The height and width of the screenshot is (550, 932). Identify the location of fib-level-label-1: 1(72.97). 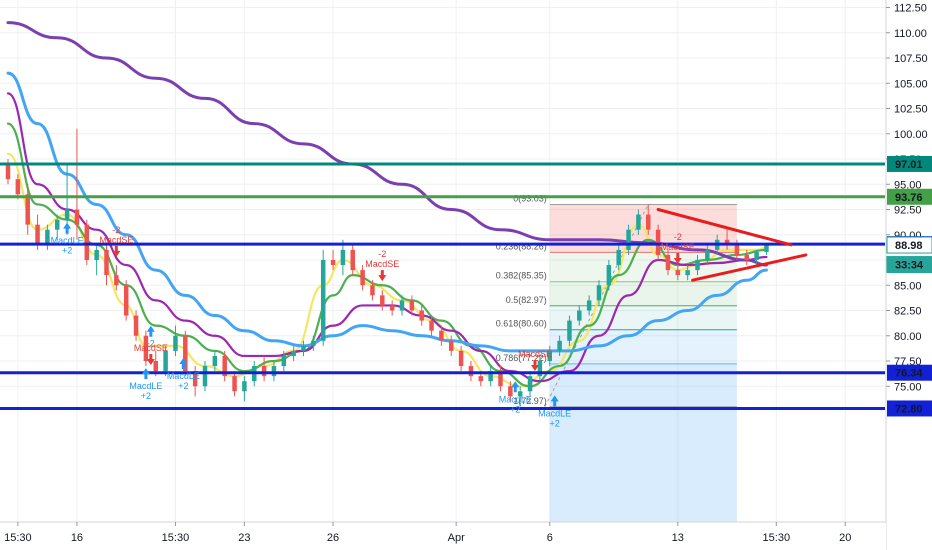
(530, 401).